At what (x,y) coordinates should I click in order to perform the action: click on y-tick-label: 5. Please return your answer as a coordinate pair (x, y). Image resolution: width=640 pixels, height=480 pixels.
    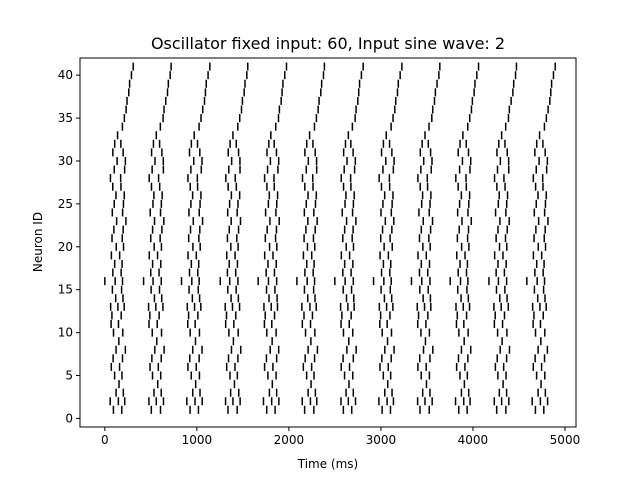
    Looking at the image, I should click on (69, 376).